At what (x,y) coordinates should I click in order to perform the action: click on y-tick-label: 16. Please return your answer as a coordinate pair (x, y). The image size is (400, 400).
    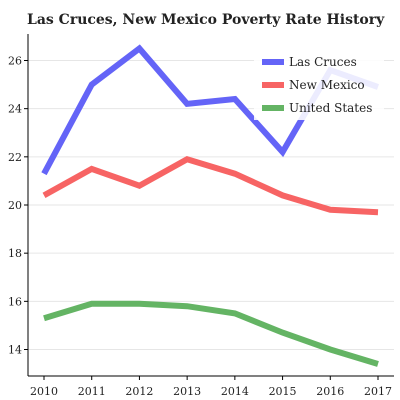
    Looking at the image, I should click on (15, 301).